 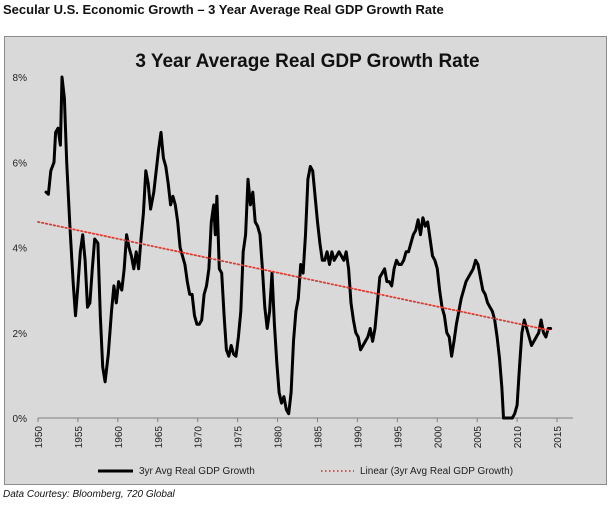 I want to click on x-tick-label: 1990, so click(x=358, y=437).